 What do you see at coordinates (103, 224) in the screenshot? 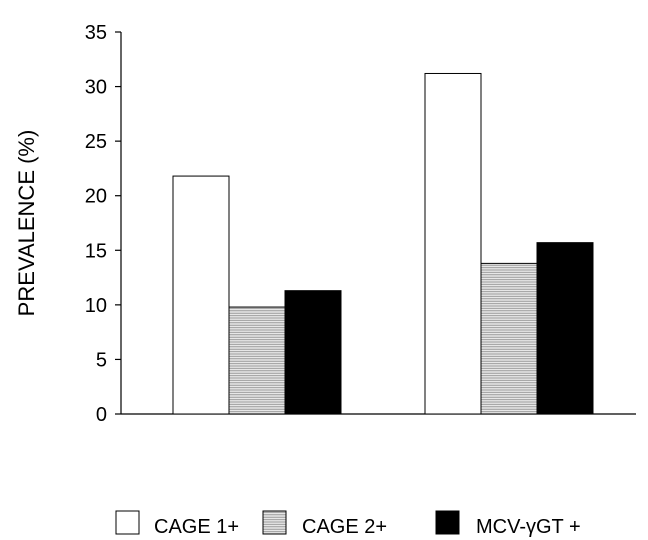
I see `y-axis: 0 5 10 15 20 25 30 35` at bounding box center [103, 224].